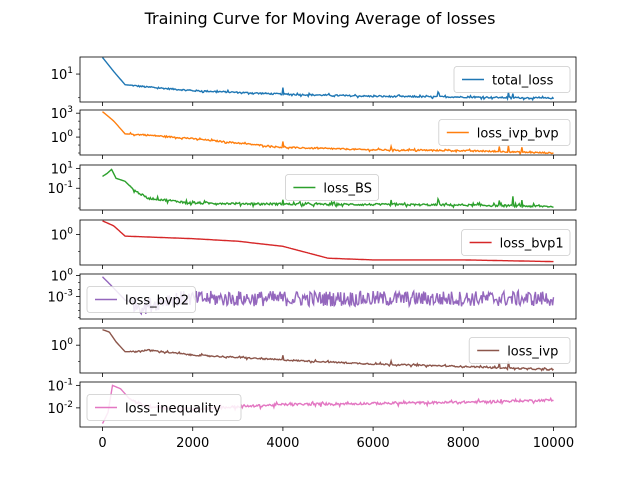  I want to click on subplot-loss-BS: 10⁻¹ 10¹ loss_BS, so click(312, 187).